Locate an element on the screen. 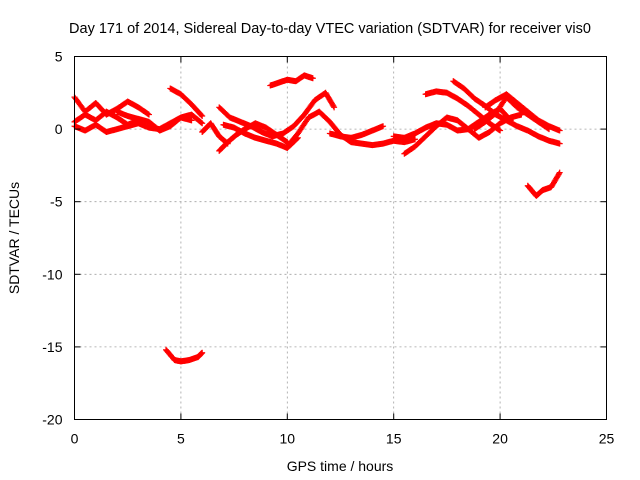 The width and height of the screenshot is (640, 480). y-axis-label: SDTVAR / TECUs is located at coordinates (14, 238).